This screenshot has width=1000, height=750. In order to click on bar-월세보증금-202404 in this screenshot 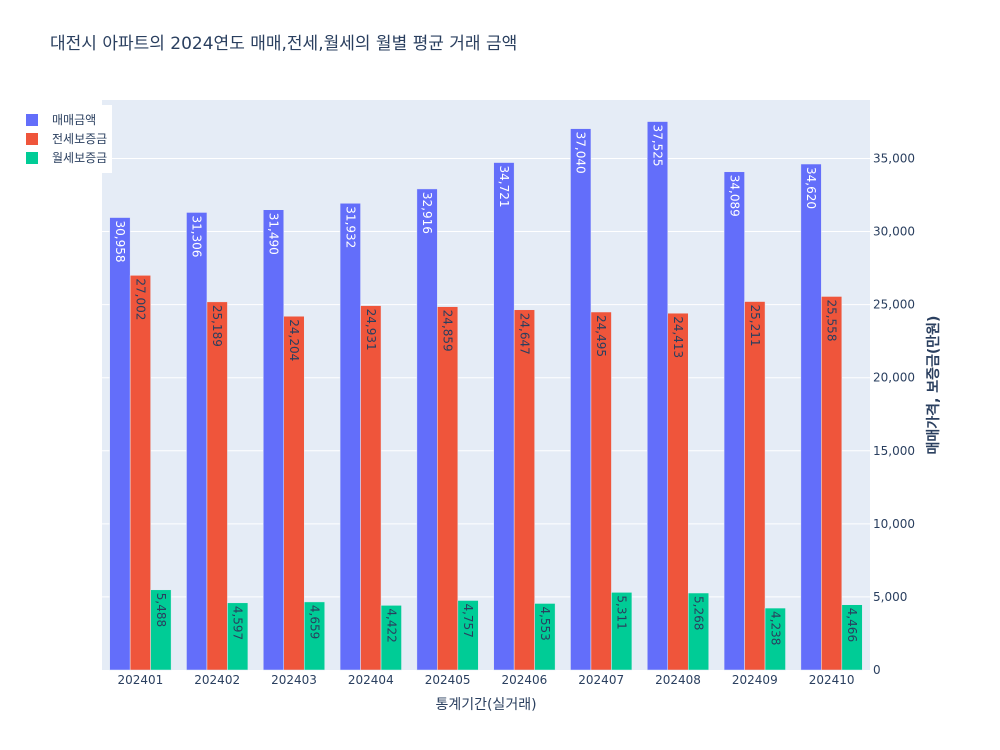, I will do `click(391, 638)`.